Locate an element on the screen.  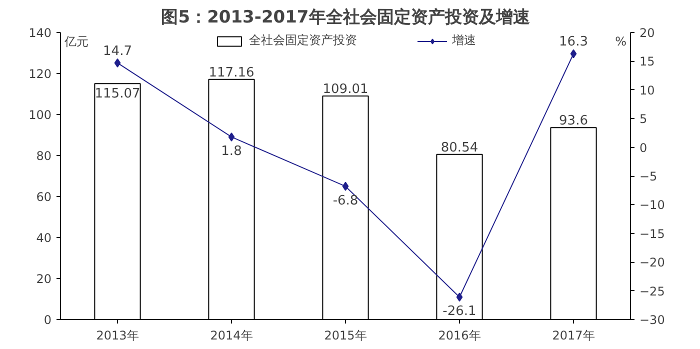
y-tick-label: 100 is located at coordinates (40, 115).